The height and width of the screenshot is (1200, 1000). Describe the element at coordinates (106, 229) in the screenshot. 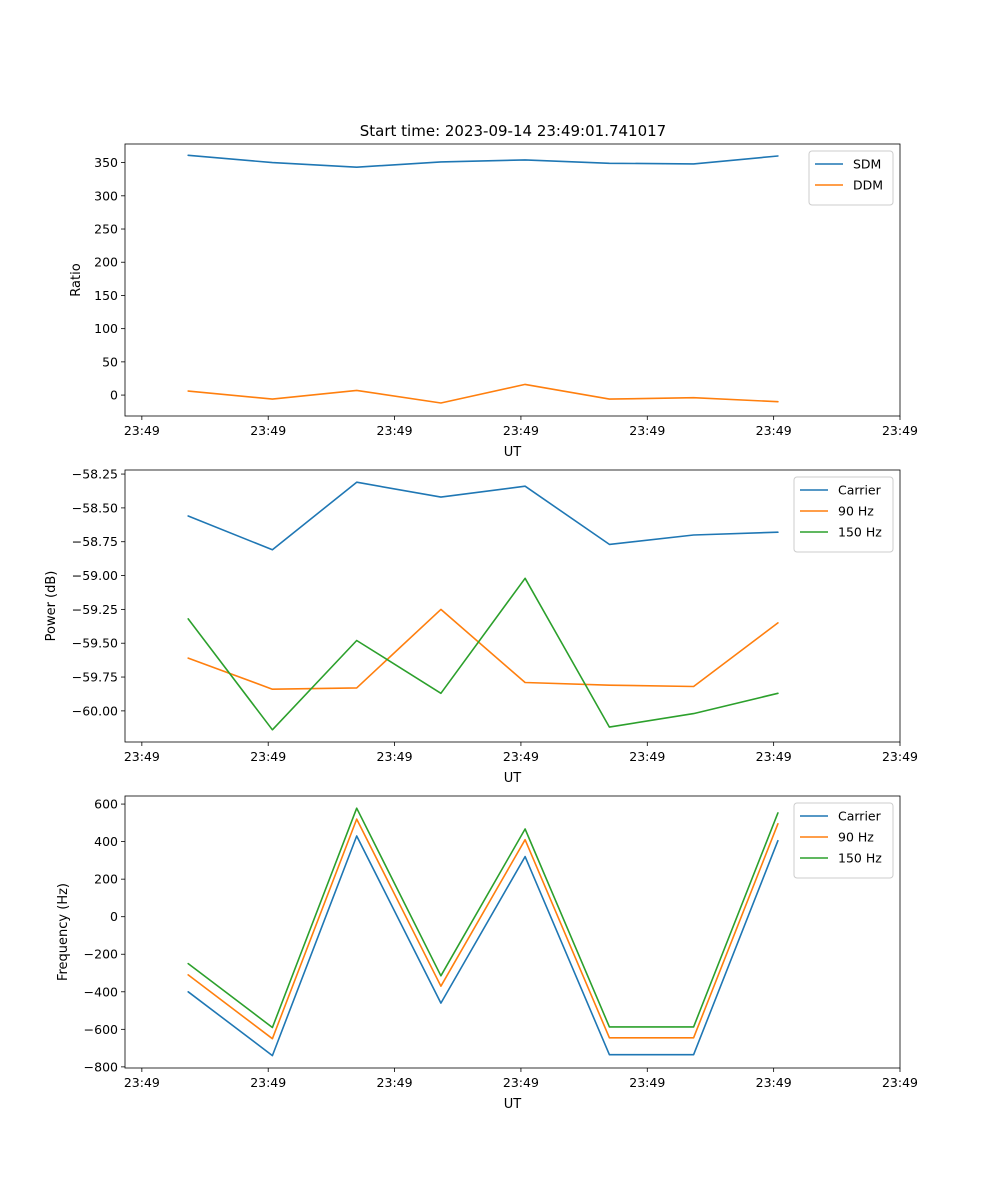

I see `y-tick-label: 250` at that location.